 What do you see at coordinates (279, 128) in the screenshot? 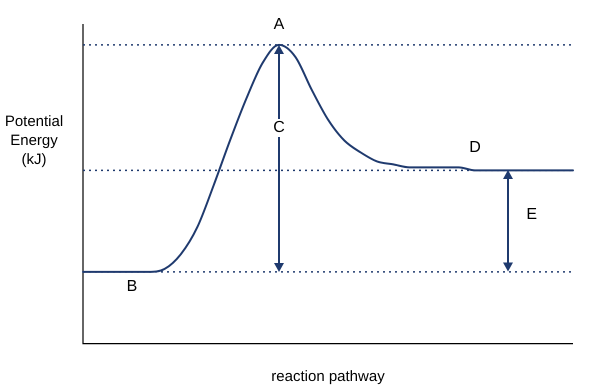
I see `annotation: C` at bounding box center [279, 128].